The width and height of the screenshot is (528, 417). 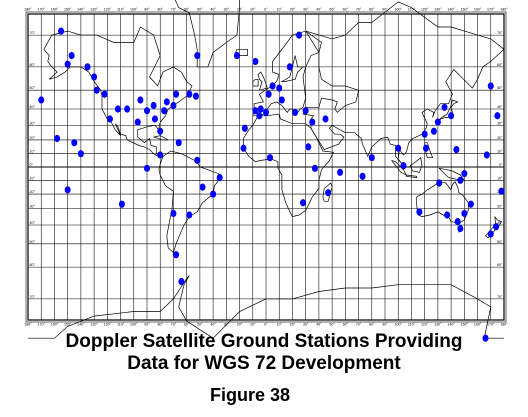 I want to click on longitude-label: 70°, so click(x=174, y=325).